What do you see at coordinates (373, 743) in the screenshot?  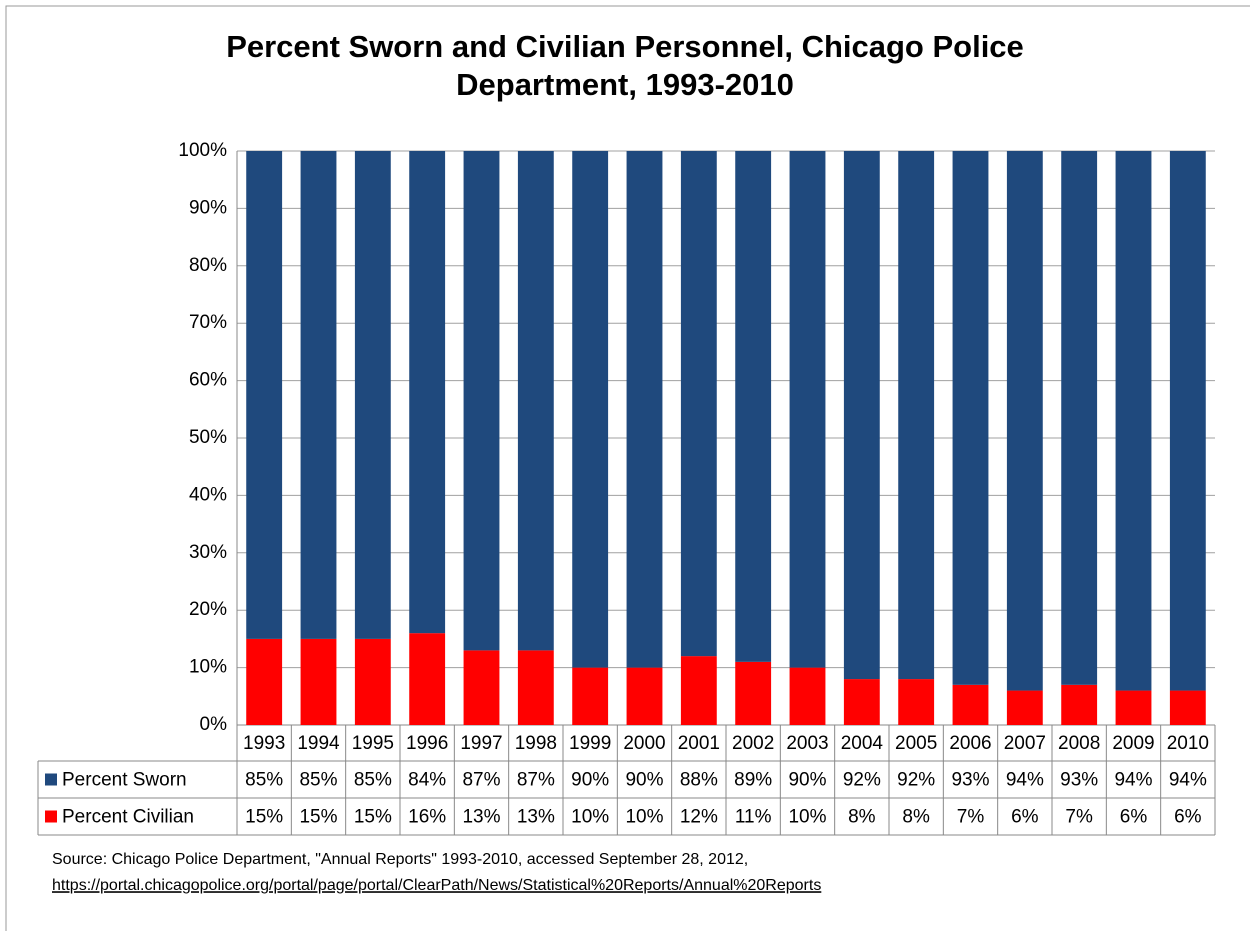 I see `x-tick-label: 1995` at bounding box center [373, 743].